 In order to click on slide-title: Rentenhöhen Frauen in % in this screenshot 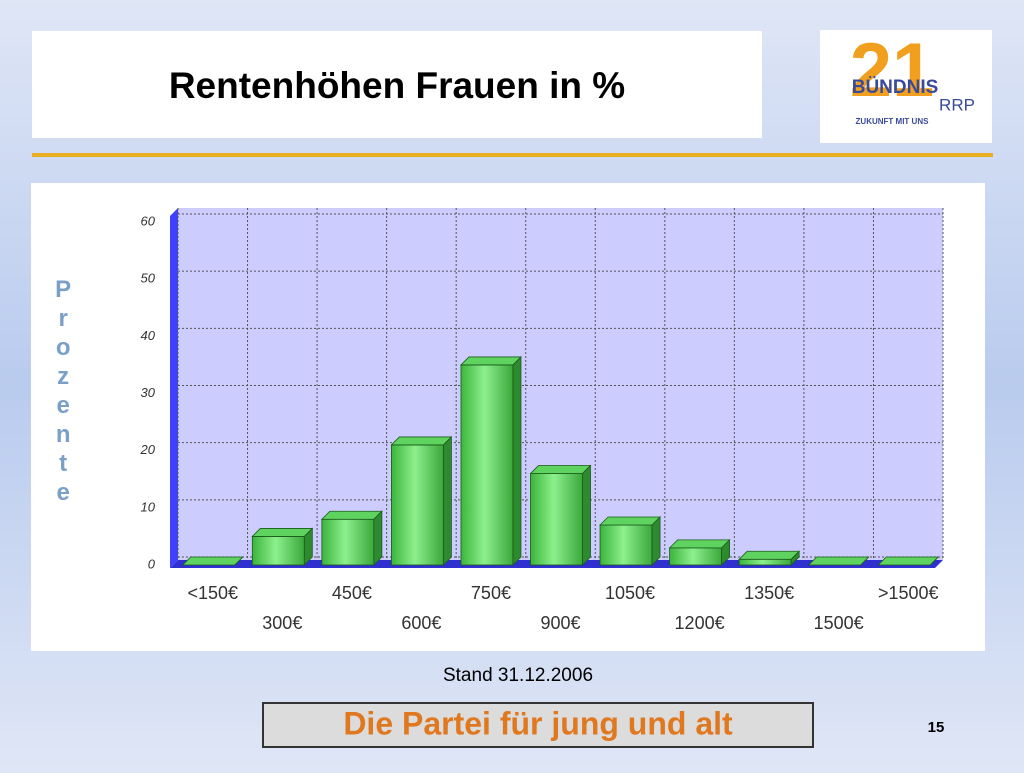, I will do `click(397, 85)`.